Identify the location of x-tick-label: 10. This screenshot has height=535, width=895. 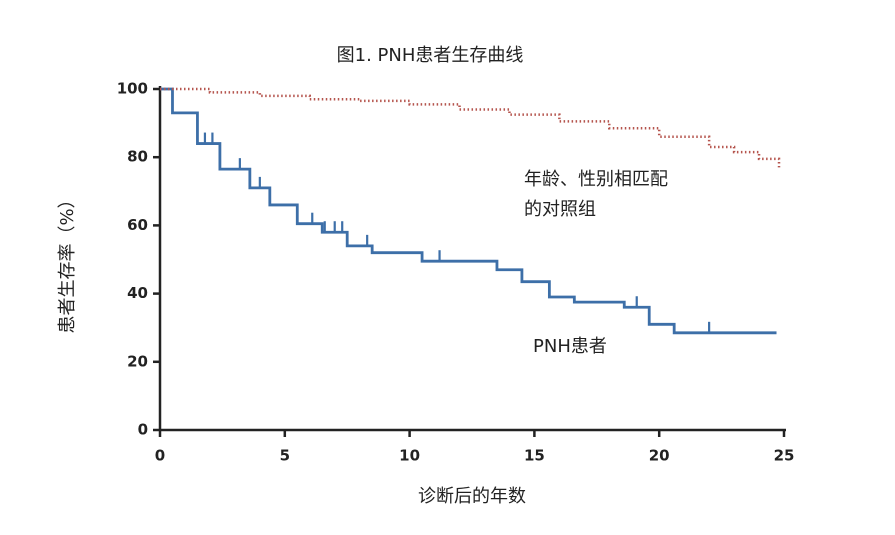
(409, 456).